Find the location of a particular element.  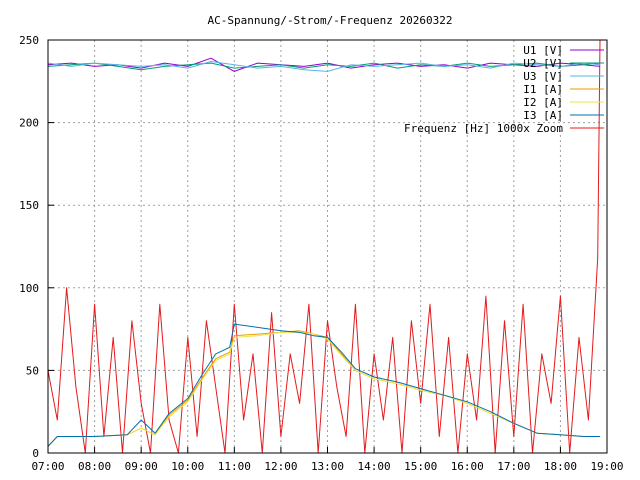

legend-label: Frequenz [Hz] 1000x Zoom is located at coordinates (483, 128).